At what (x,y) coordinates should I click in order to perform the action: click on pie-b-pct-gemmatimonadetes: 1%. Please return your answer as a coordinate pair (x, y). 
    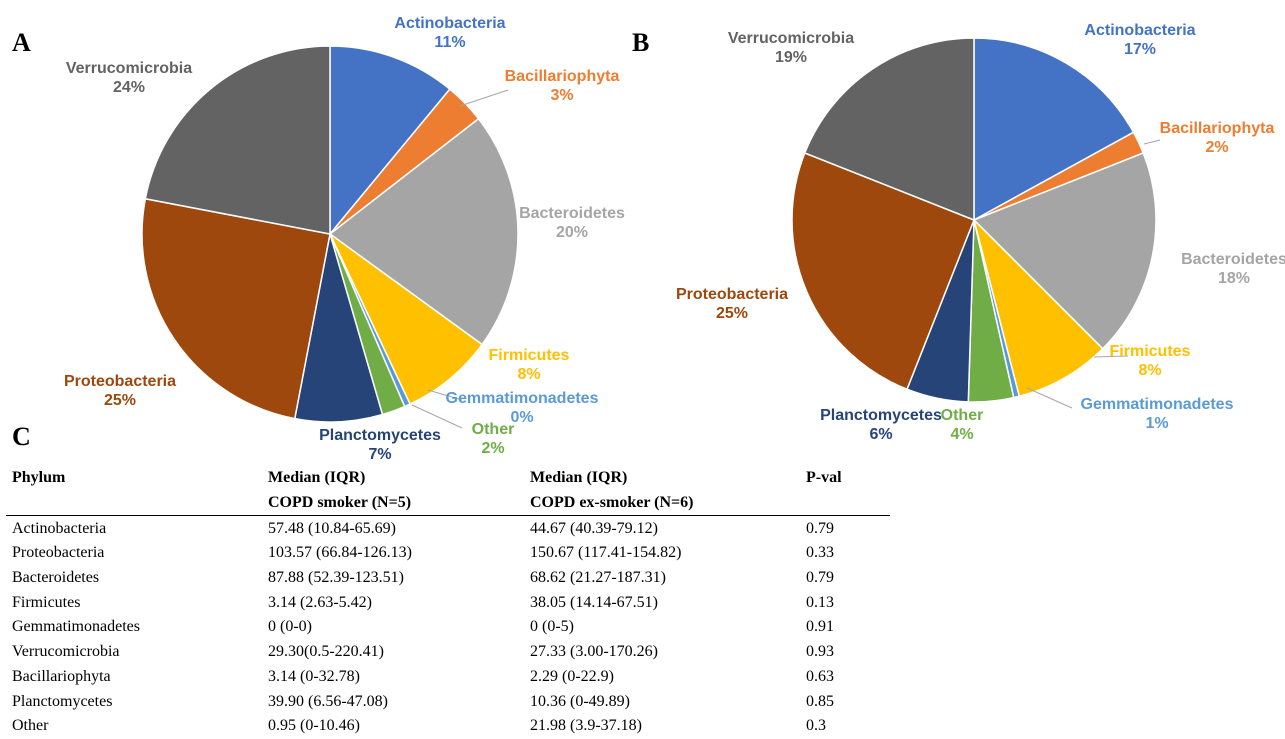
    Looking at the image, I should click on (1156, 423).